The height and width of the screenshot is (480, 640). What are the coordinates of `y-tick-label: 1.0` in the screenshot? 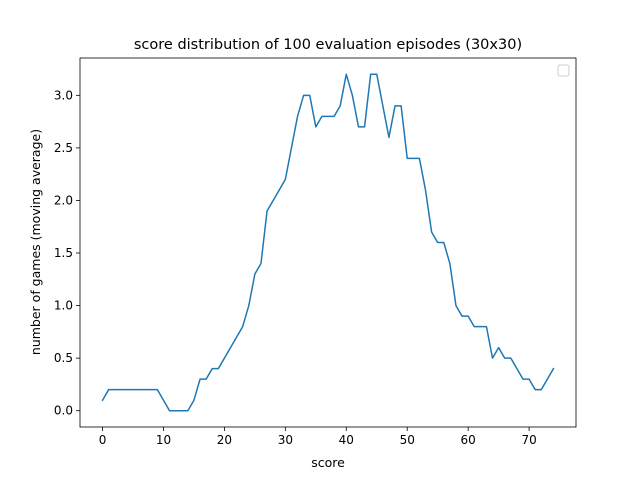 It's located at (63, 306).